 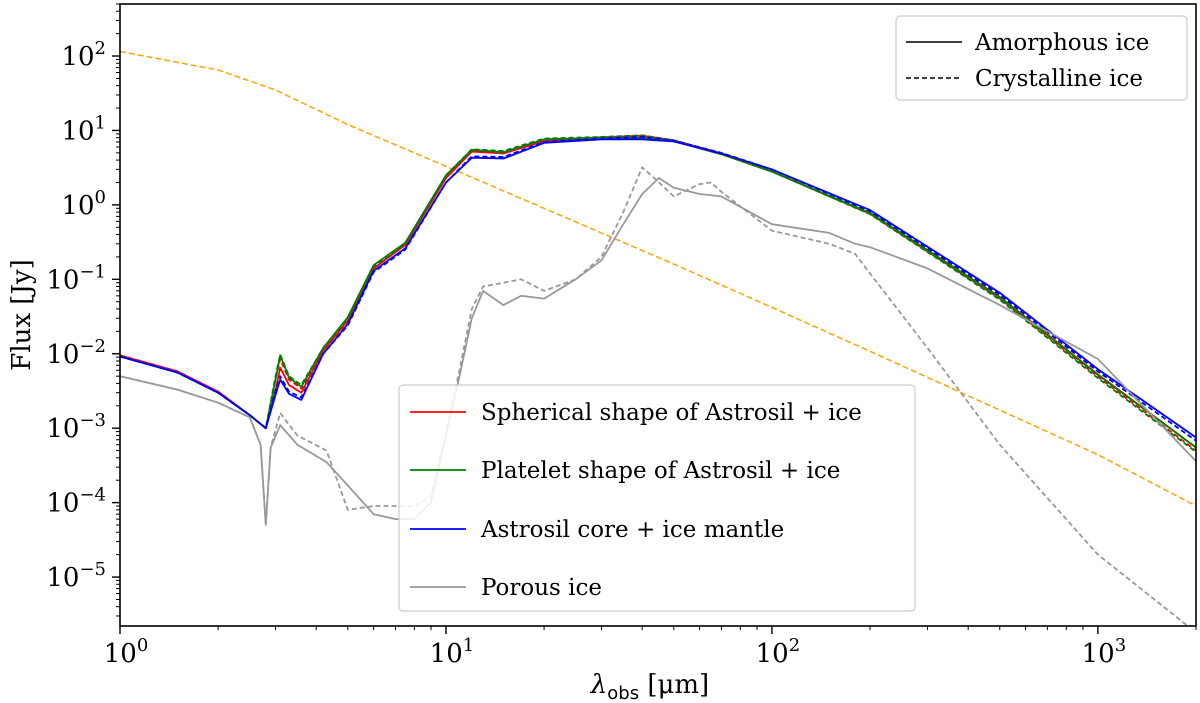 What do you see at coordinates (83, 129) in the screenshot?
I see `y-tick-label-6: 10¹` at bounding box center [83, 129].